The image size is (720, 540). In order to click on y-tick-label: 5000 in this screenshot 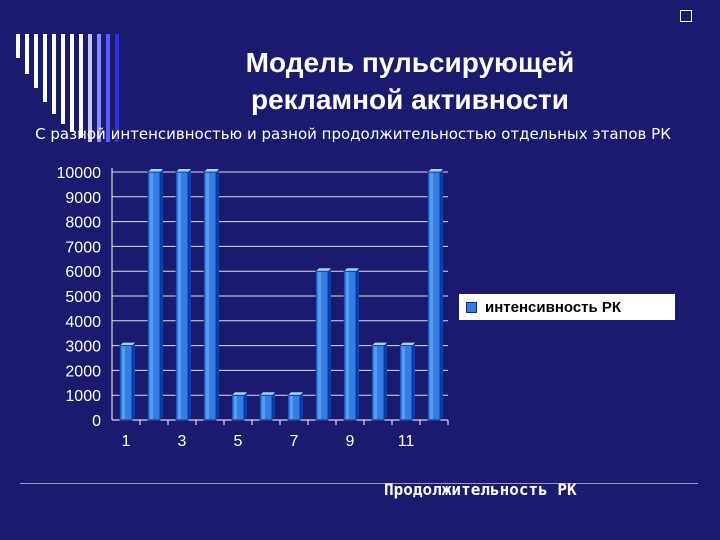, I will do `click(83, 297)`.